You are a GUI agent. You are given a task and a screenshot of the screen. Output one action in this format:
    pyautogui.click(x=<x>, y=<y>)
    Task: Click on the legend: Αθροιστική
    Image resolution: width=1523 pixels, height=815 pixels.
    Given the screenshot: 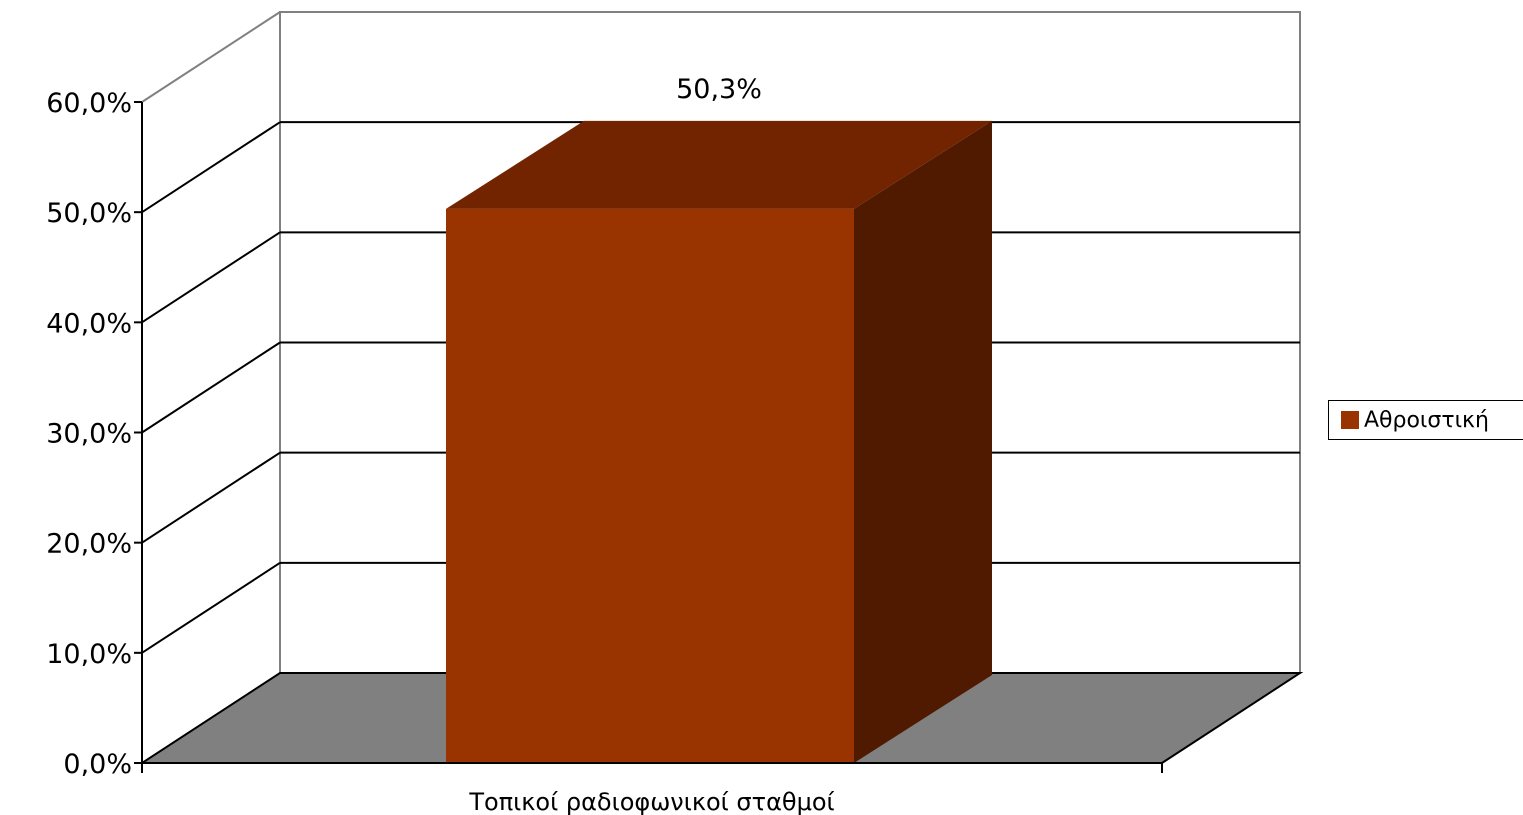 What is the action you would take?
    pyautogui.click(x=1425, y=420)
    